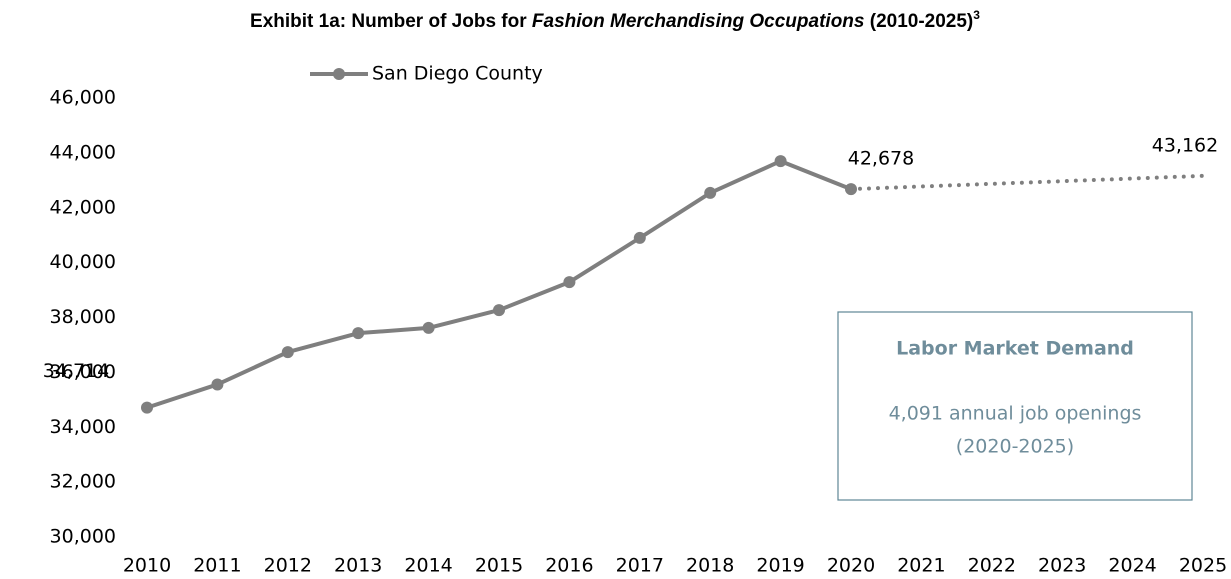  Describe the element at coordinates (640, 566) in the screenshot. I see `x-tick-label: 2017` at that location.